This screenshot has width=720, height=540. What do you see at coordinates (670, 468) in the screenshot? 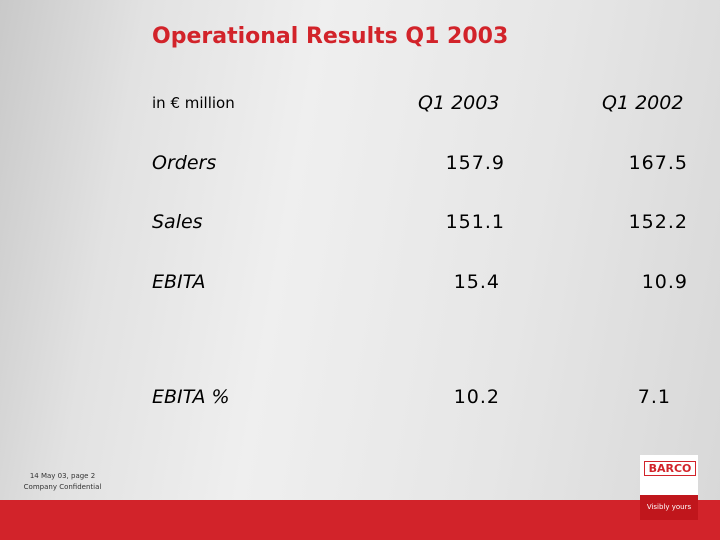
I see `logo-name: BARCO` at bounding box center [670, 468].